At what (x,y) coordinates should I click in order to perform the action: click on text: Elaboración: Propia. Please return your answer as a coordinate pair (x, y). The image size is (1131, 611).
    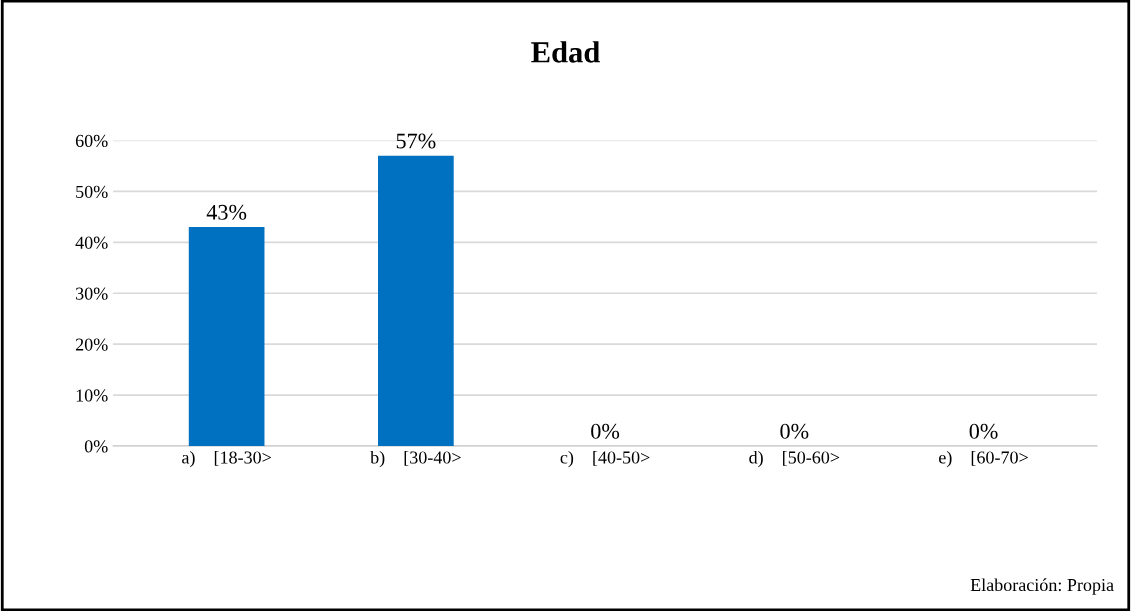
    Looking at the image, I should click on (1042, 586).